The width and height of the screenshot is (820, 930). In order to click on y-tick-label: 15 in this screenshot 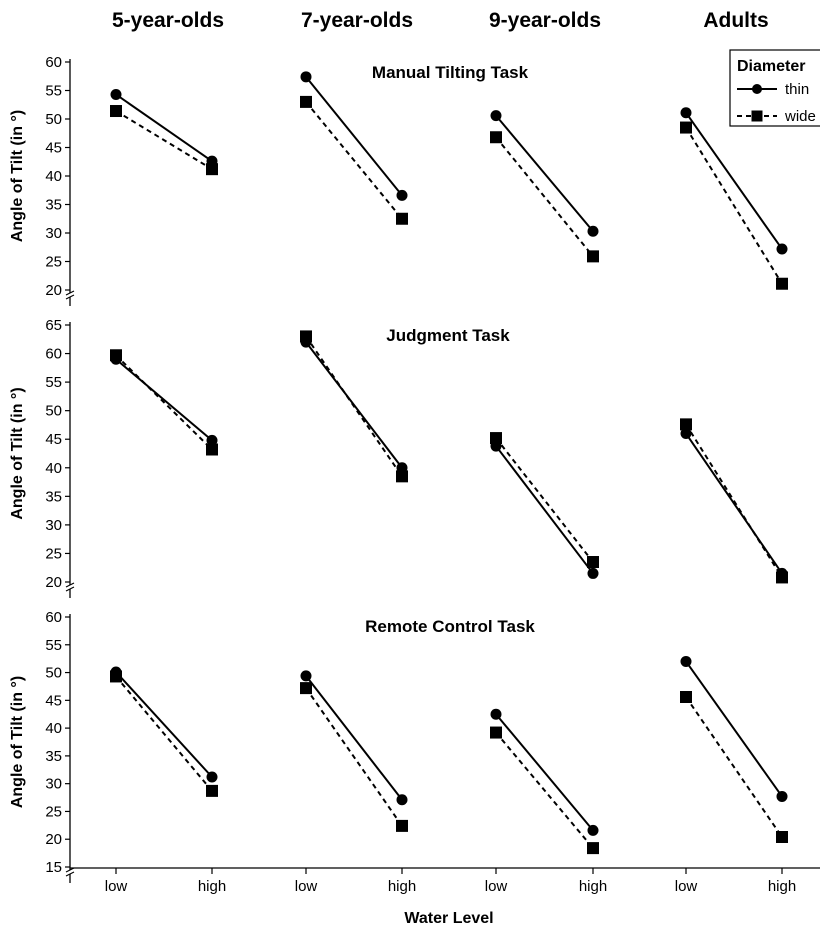, I will do `click(53, 867)`.